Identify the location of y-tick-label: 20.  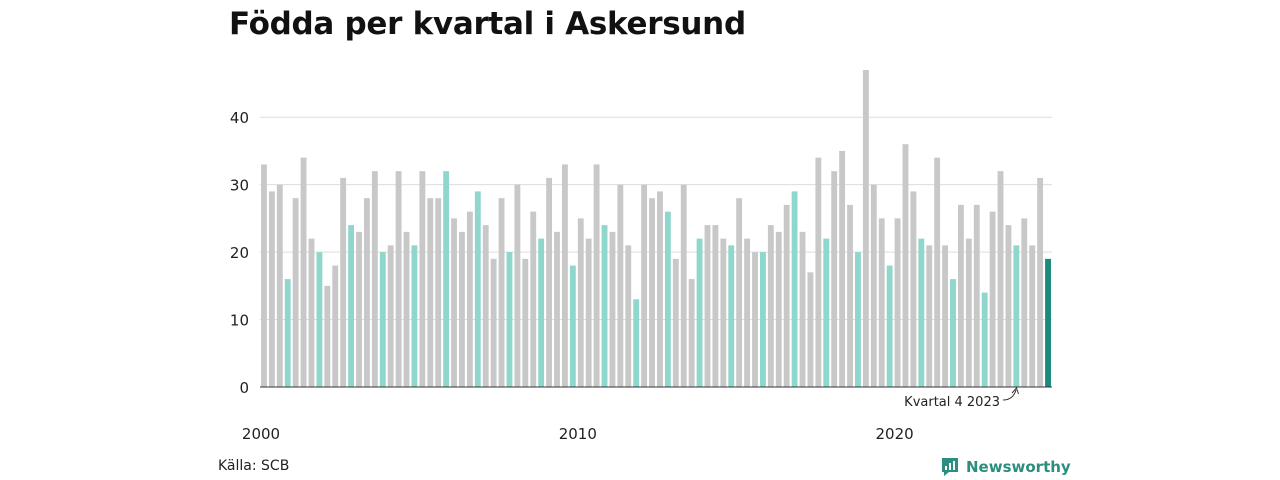
(239, 253).